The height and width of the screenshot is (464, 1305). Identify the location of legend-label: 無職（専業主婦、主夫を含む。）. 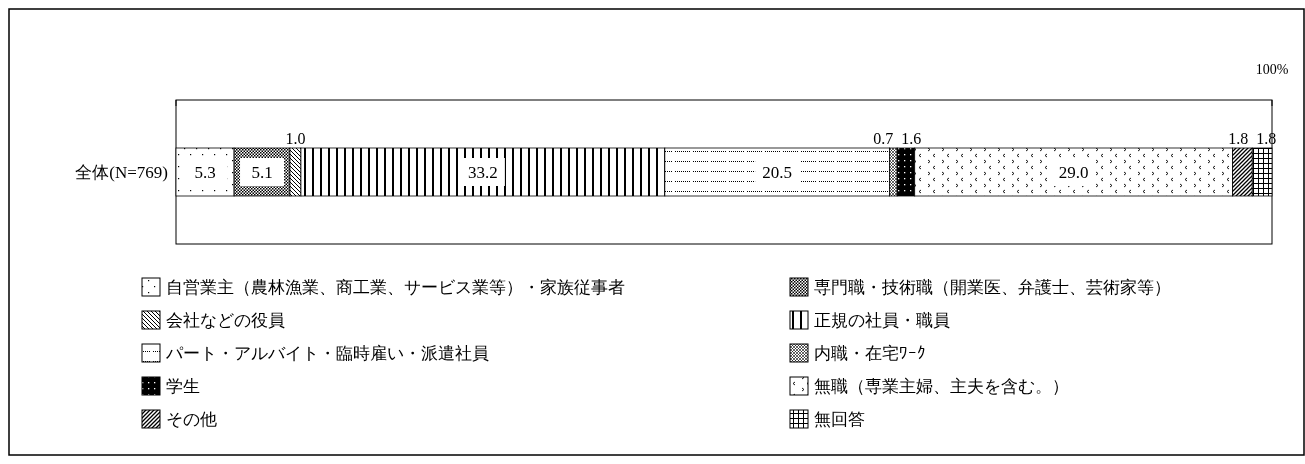
(941, 386).